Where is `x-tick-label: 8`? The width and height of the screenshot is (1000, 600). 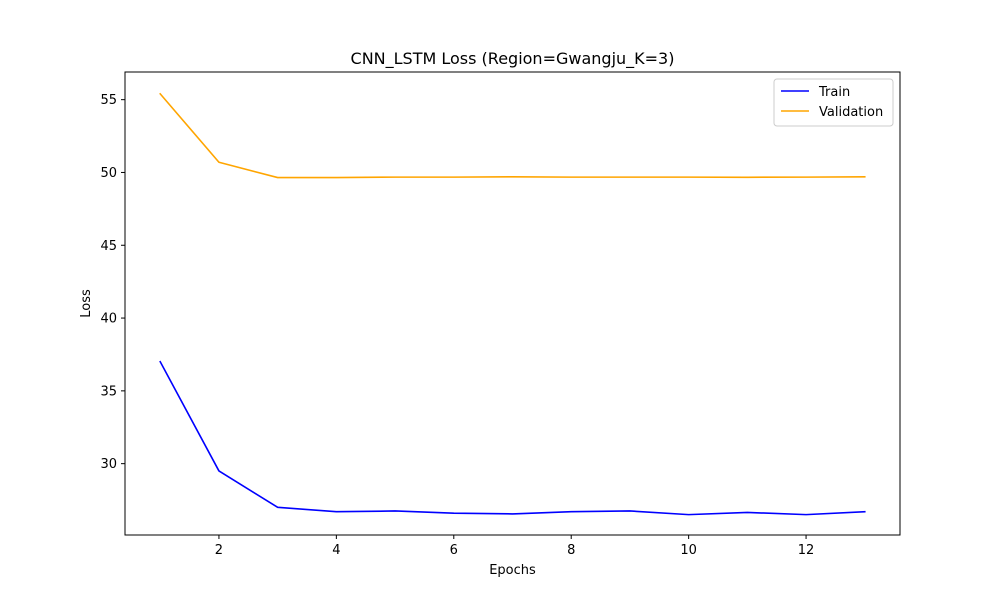
x-tick-label: 8 is located at coordinates (571, 550).